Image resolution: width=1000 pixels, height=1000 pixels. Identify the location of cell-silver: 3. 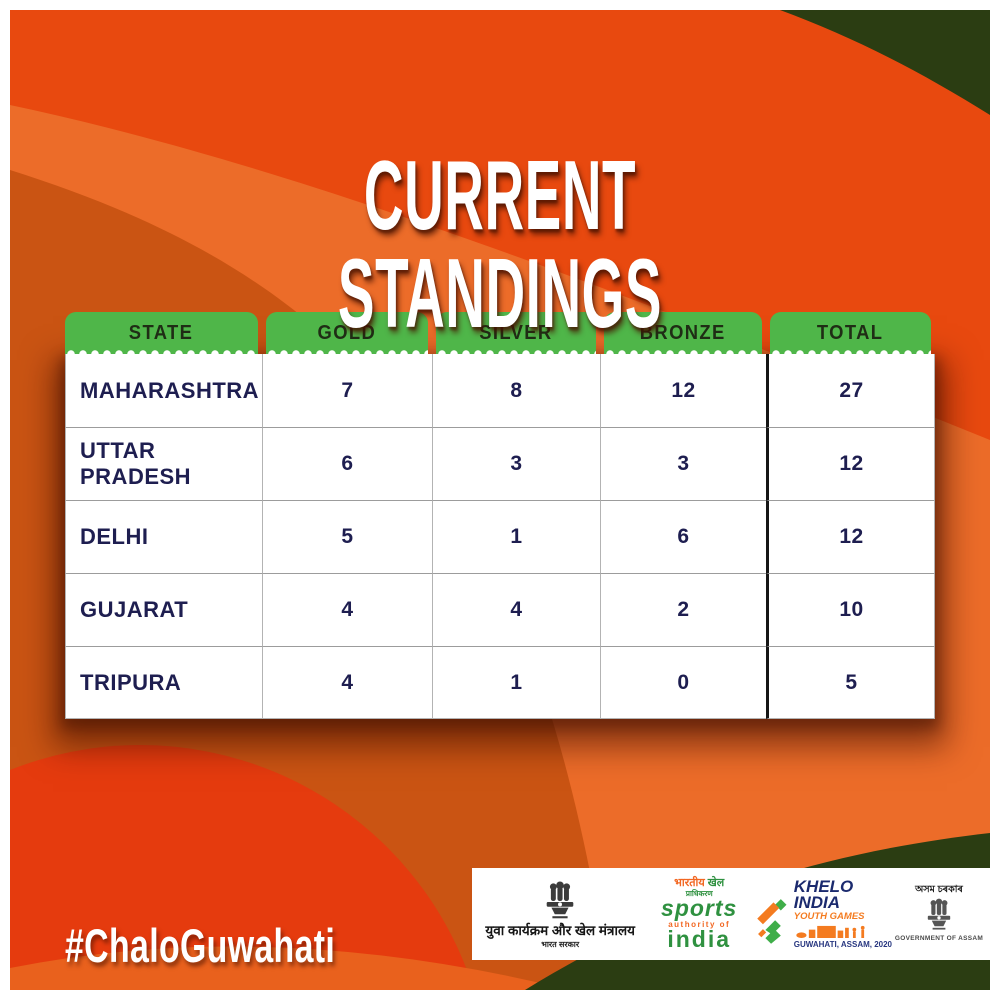
(516, 463).